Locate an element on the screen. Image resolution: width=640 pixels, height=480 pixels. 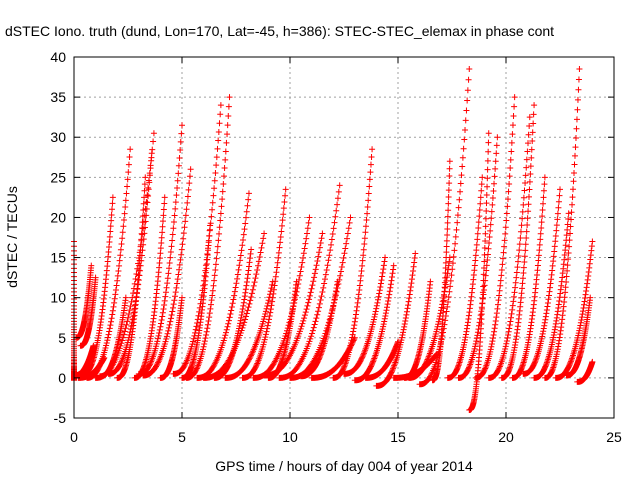
x-tick-label: 20 is located at coordinates (506, 437).